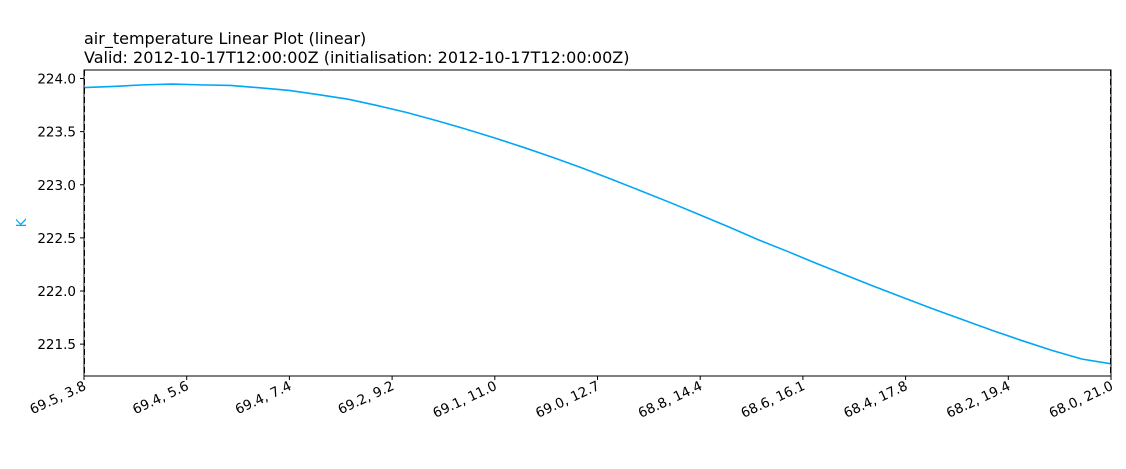 This screenshot has width=1126, height=469. What do you see at coordinates (875, 400) in the screenshot?
I see `x-tick-label: 68.4, 17.8` at bounding box center [875, 400].